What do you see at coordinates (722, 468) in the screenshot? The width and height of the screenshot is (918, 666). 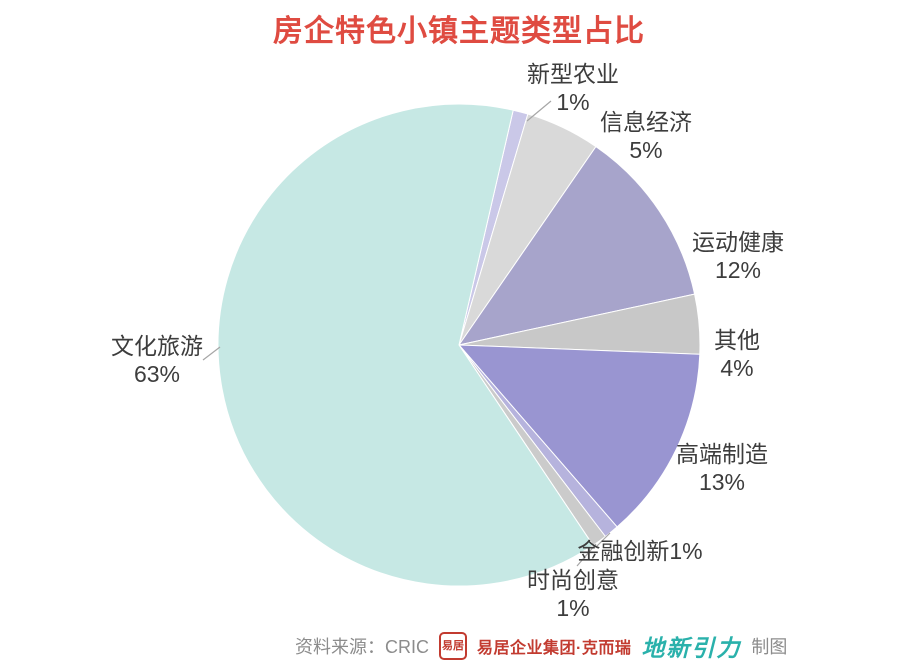 I see `slice-label-5: 高端制造 13%` at bounding box center [722, 468].